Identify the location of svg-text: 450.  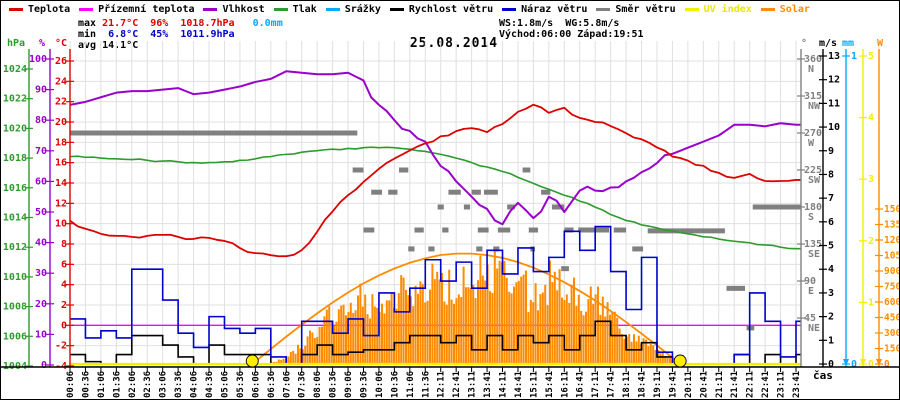
(892, 318).